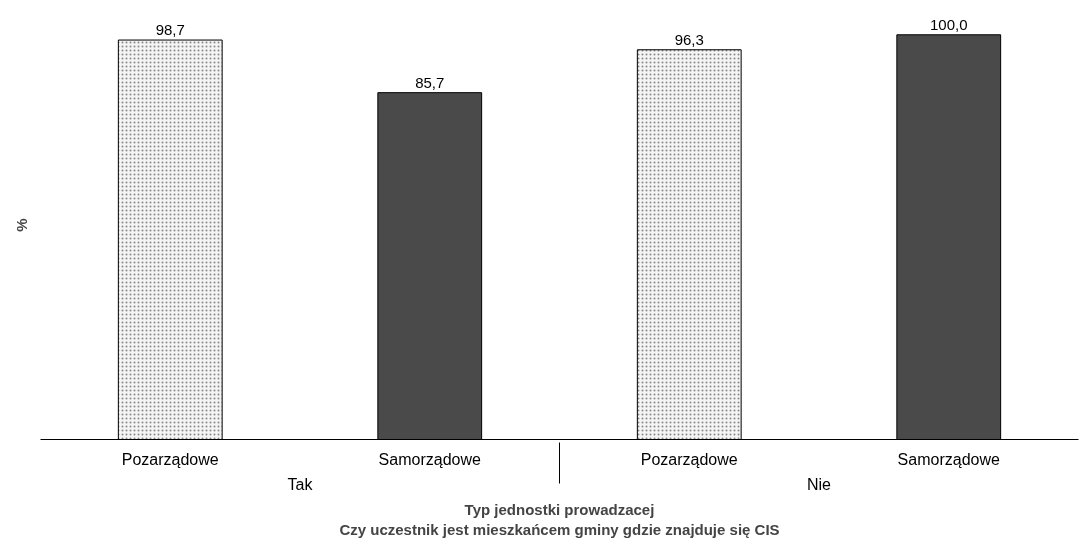 The image size is (1088, 540). What do you see at coordinates (170, 30) in the screenshot?
I see `data-label: 98,7` at bounding box center [170, 30].